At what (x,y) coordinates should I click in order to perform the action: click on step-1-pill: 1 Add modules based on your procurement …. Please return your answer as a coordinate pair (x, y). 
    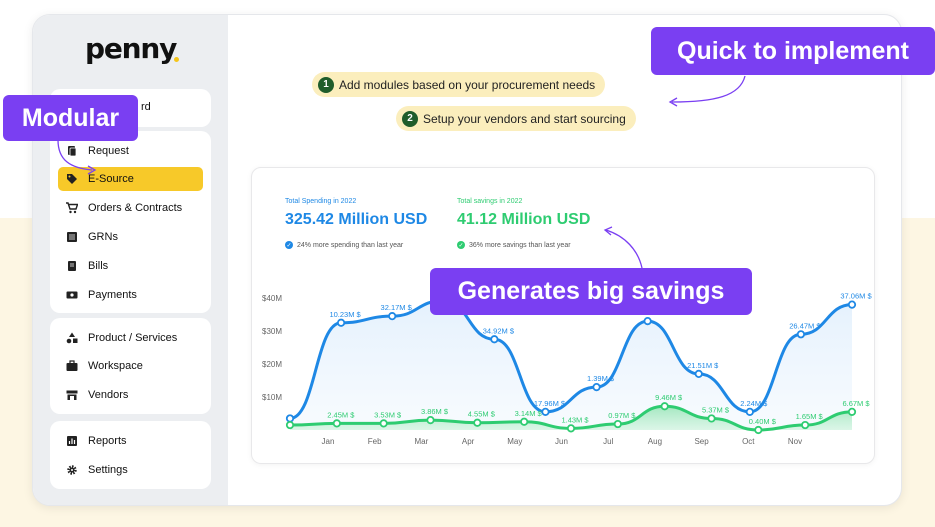
    Looking at the image, I should click on (459, 84).